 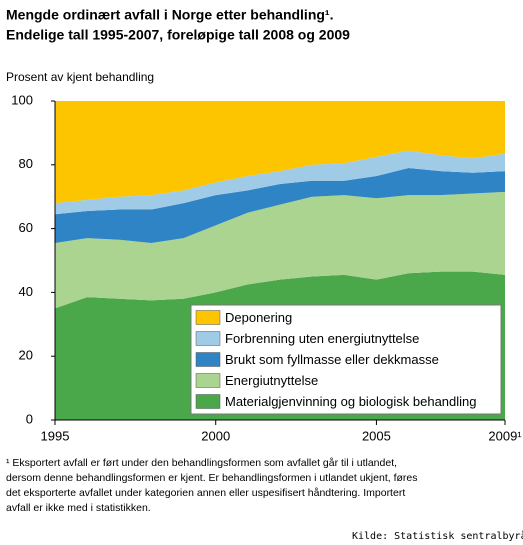 I want to click on y-tick-label: 80, so click(x=26, y=163).